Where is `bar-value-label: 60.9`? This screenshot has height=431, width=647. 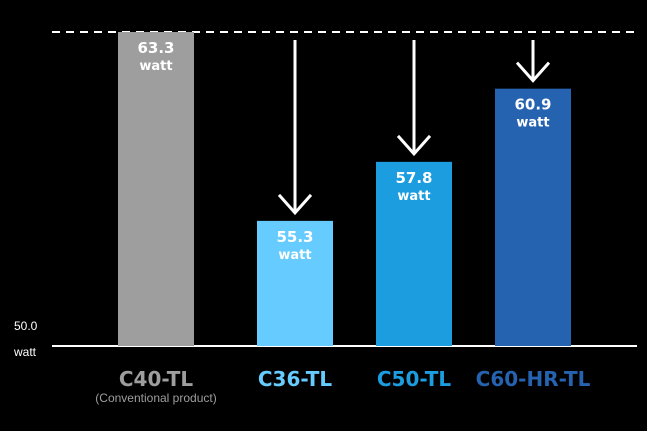
bar-value-label: 60.9 is located at coordinates (532, 105).